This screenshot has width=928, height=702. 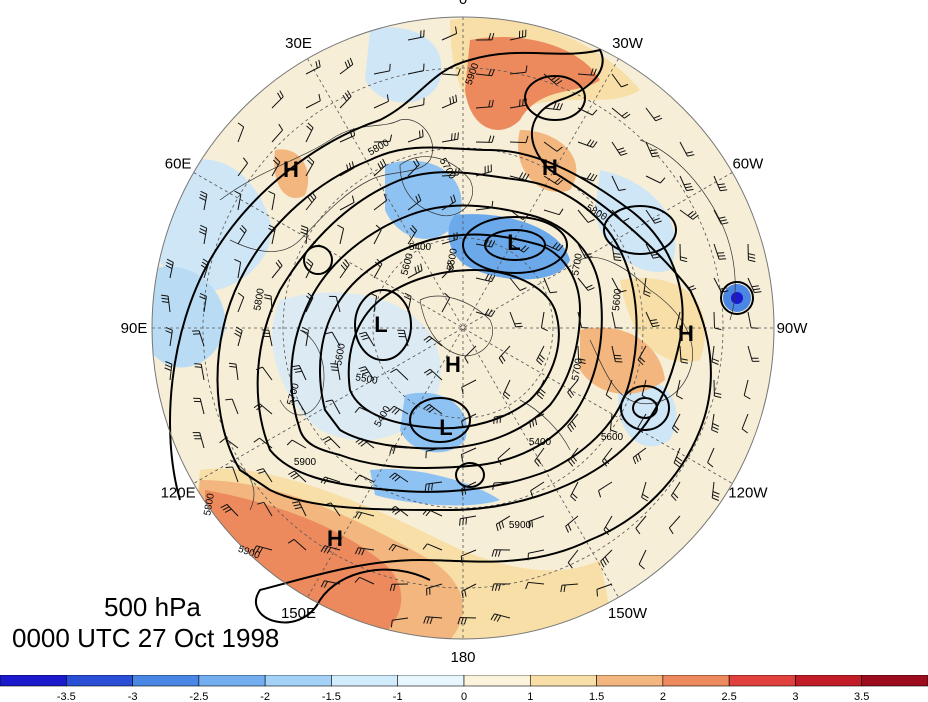 I want to click on colorbar-label: 2.5, so click(x=728, y=696).